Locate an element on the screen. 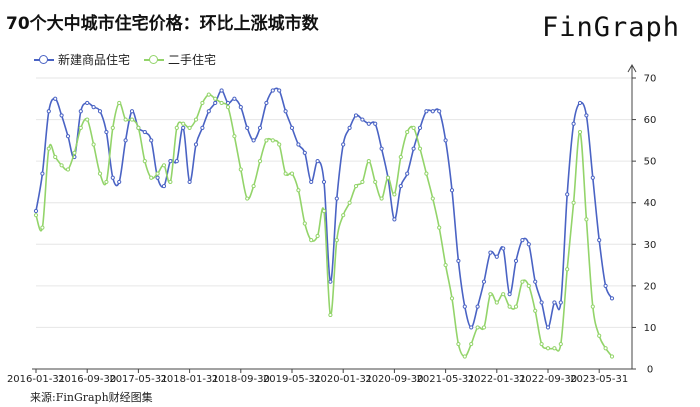 The image size is (700, 407). legend-item-second-hand-homes: 二手住宅 is located at coordinates (180, 59).